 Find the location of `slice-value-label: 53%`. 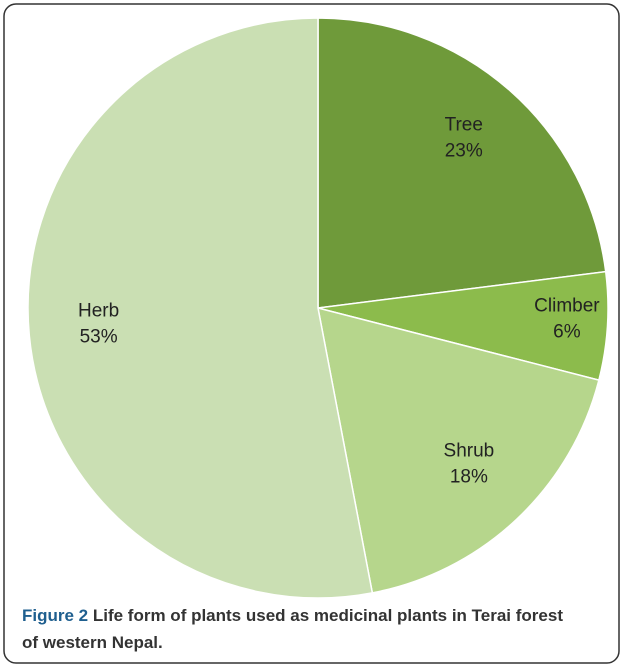

slice-value-label: 53% is located at coordinates (99, 337).